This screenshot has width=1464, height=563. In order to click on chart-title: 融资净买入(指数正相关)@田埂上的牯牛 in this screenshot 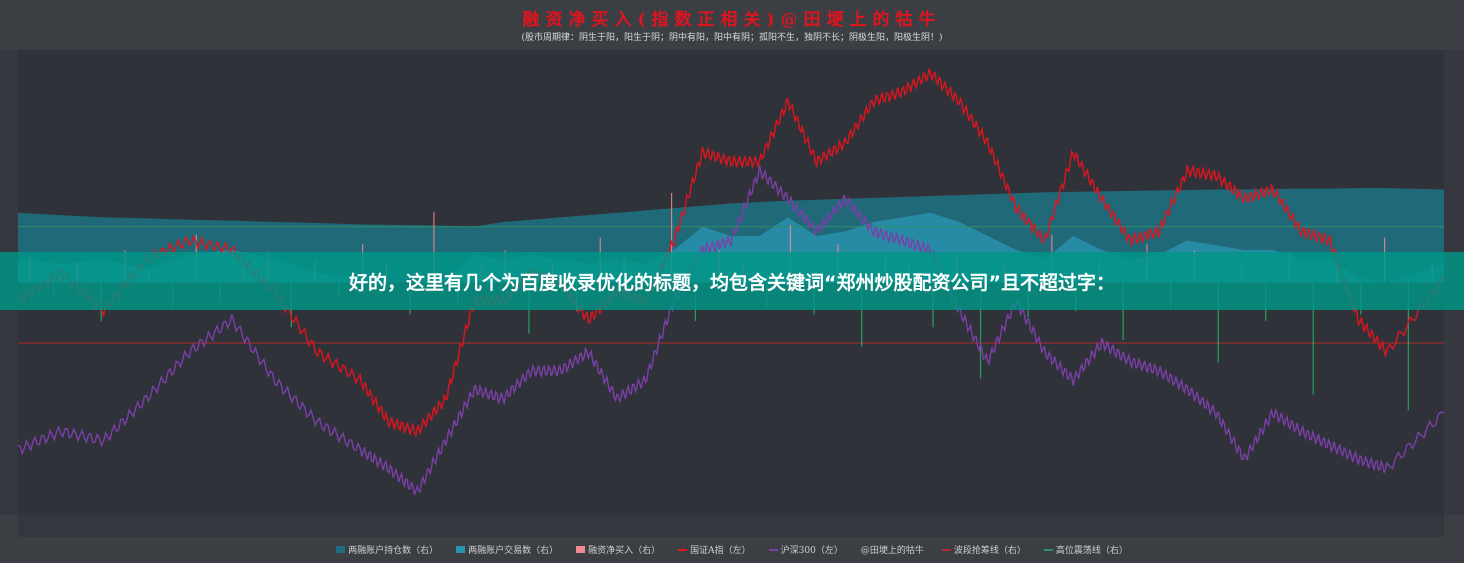, I will do `click(732, 20)`.